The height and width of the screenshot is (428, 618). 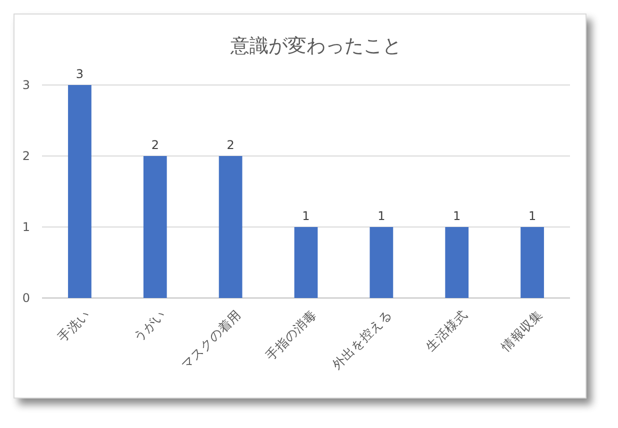 I want to click on x-tick-label: 手洗い, so click(x=73, y=325).